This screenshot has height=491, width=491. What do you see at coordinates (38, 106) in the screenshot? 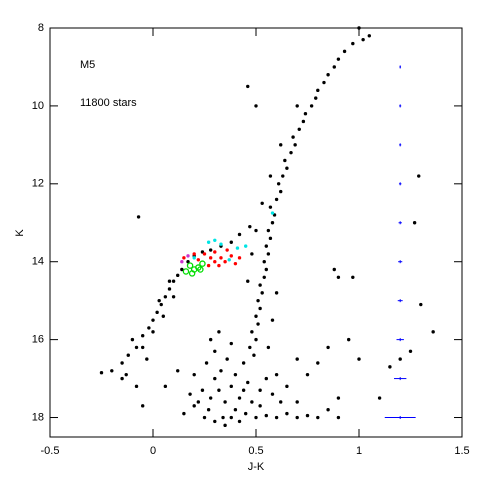
I see `y-tick-label: 10` at bounding box center [38, 106].